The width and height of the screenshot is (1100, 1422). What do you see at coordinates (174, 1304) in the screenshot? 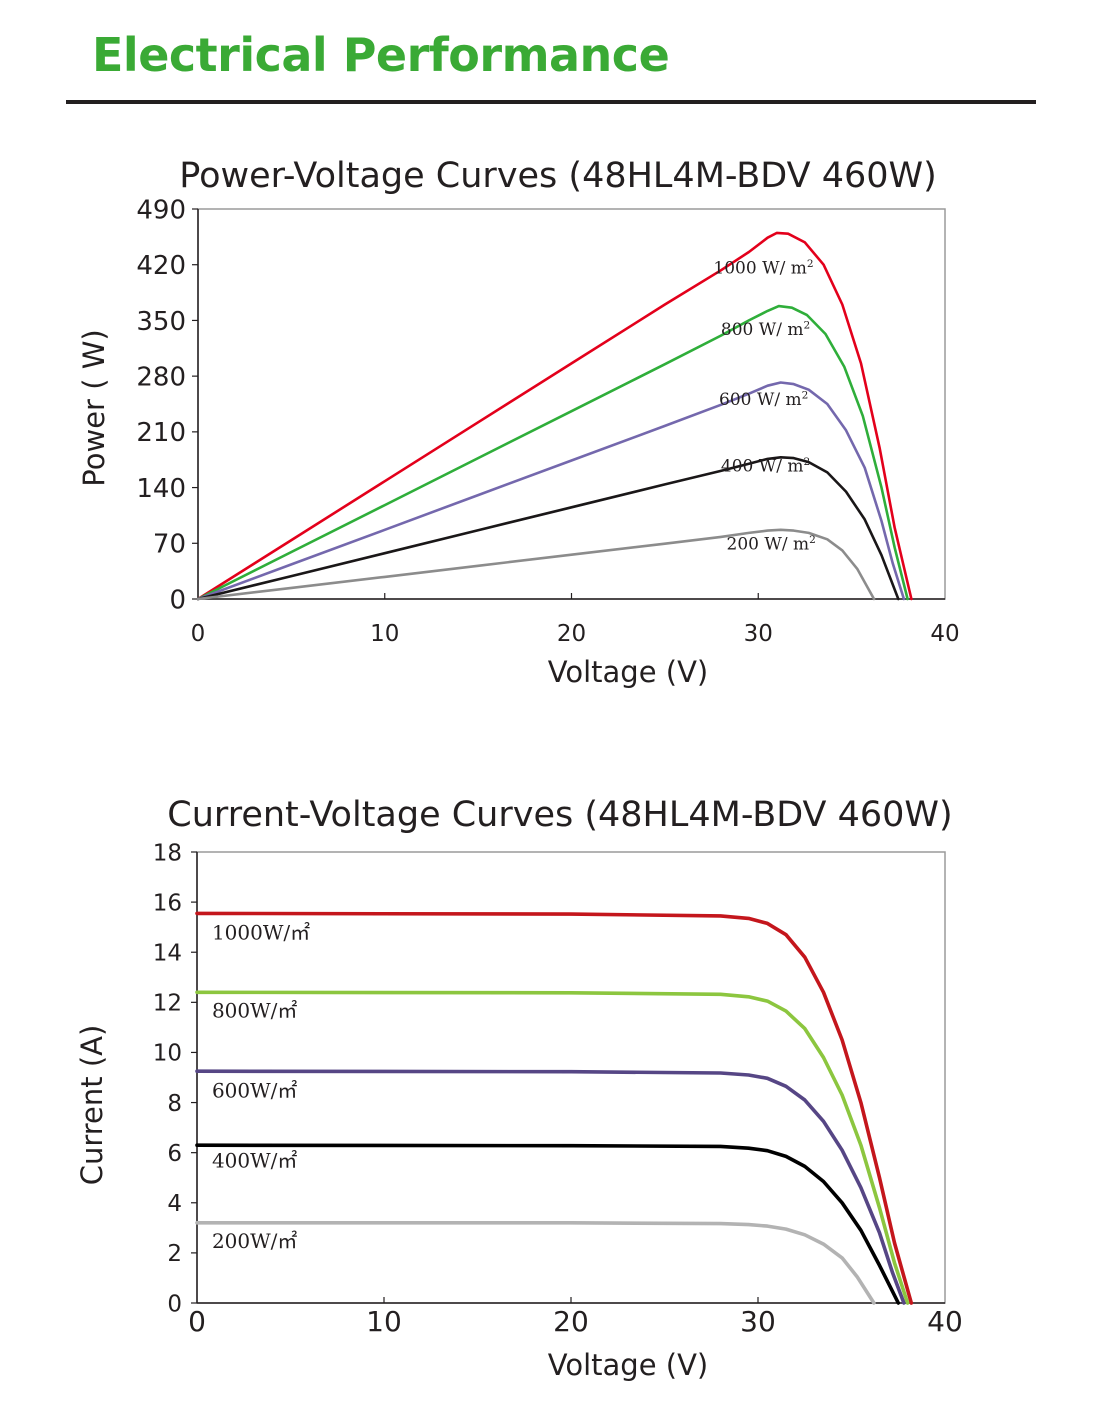
I see `iv-y-tick-label: 0` at bounding box center [174, 1304].